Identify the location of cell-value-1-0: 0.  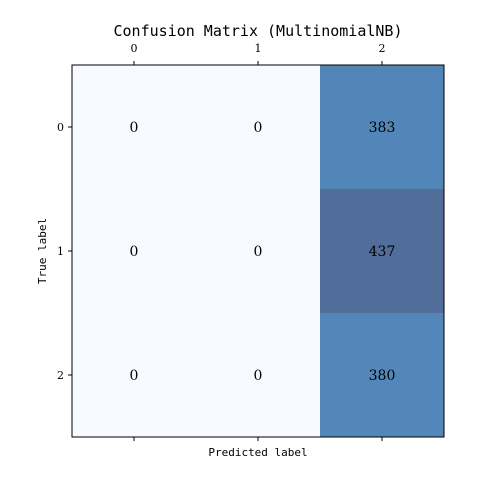
(134, 252).